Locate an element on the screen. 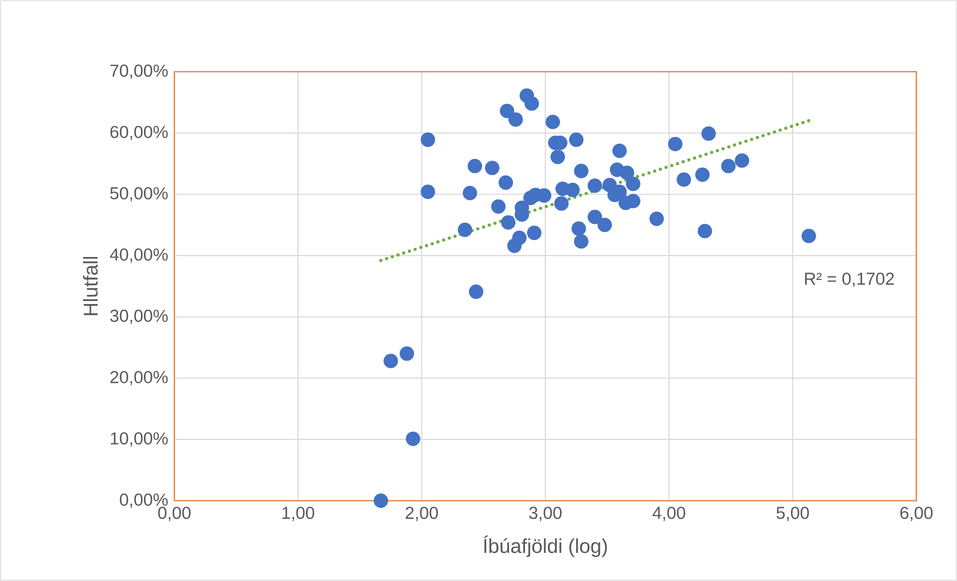  x-tick-label: 5,00 is located at coordinates (792, 514).